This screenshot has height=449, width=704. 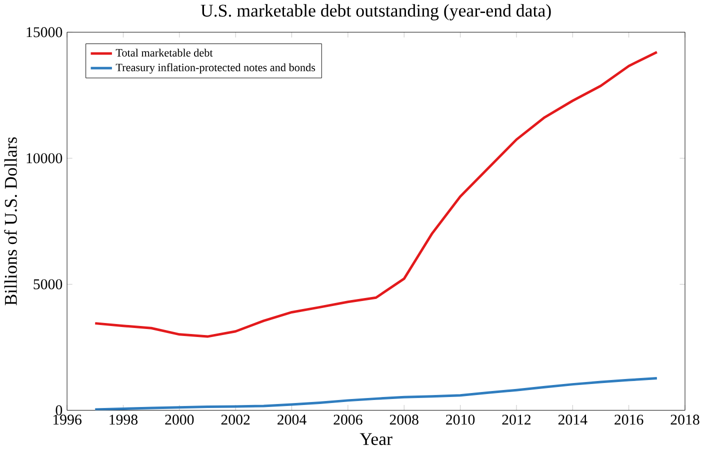 What do you see at coordinates (44, 158) in the screenshot?
I see `y-tick-label: 10000` at bounding box center [44, 158].